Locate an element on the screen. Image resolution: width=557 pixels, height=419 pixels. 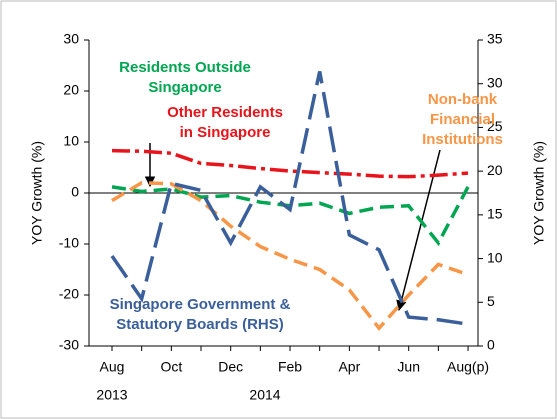
y2-tick-label: 10 is located at coordinates (495, 257).